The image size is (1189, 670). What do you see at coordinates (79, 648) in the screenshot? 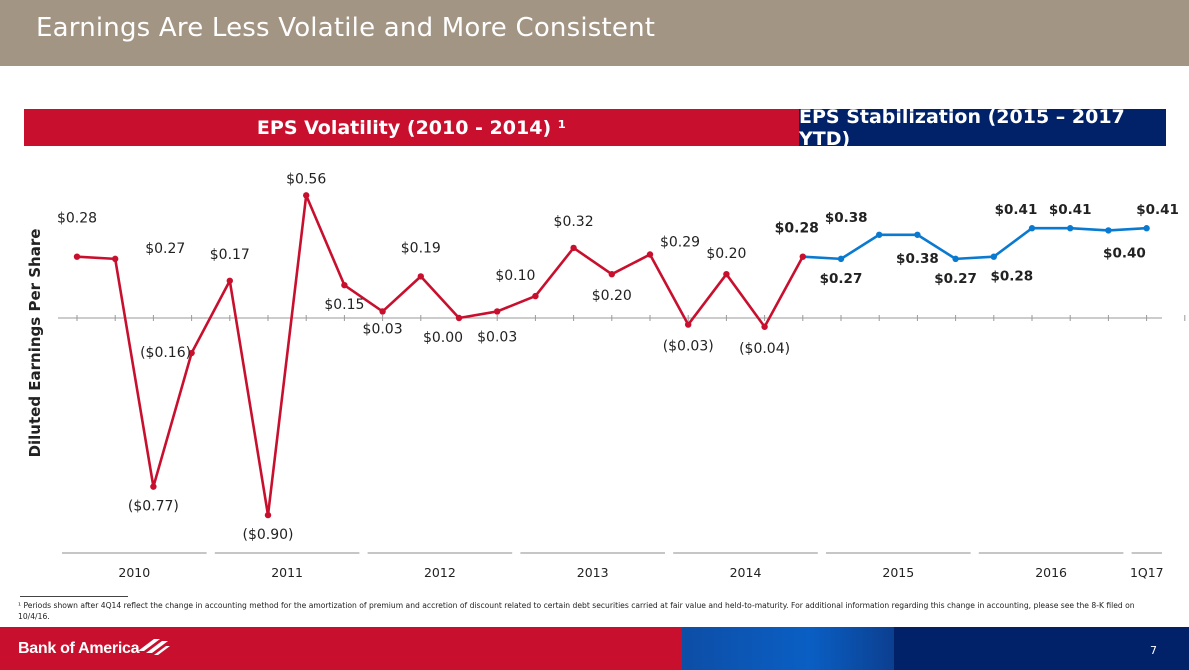
I see `bank-of-america-logo-text: Bank of America` at bounding box center [79, 648].